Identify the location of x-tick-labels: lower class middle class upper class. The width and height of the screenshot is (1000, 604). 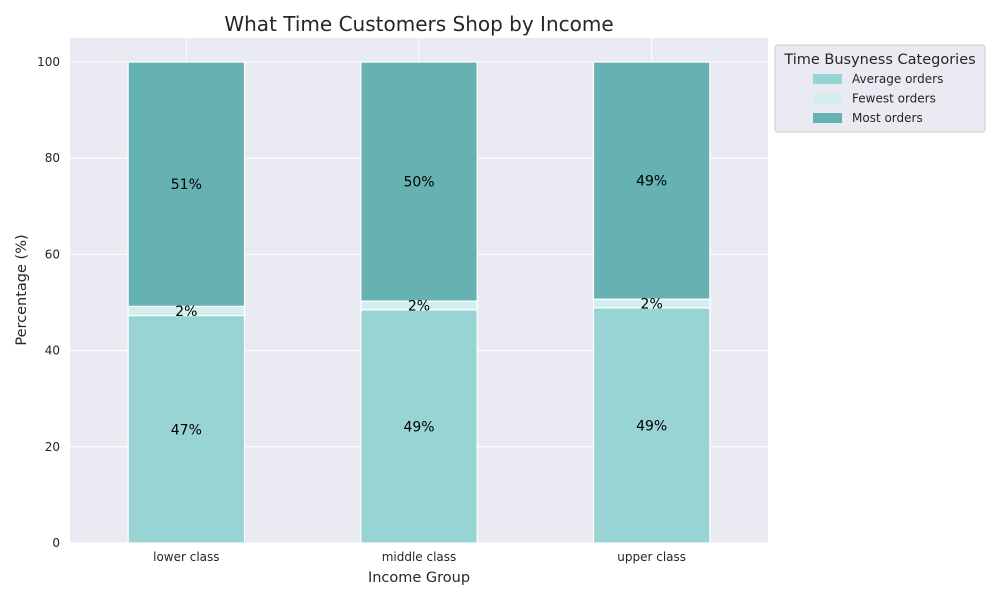
(419, 557).